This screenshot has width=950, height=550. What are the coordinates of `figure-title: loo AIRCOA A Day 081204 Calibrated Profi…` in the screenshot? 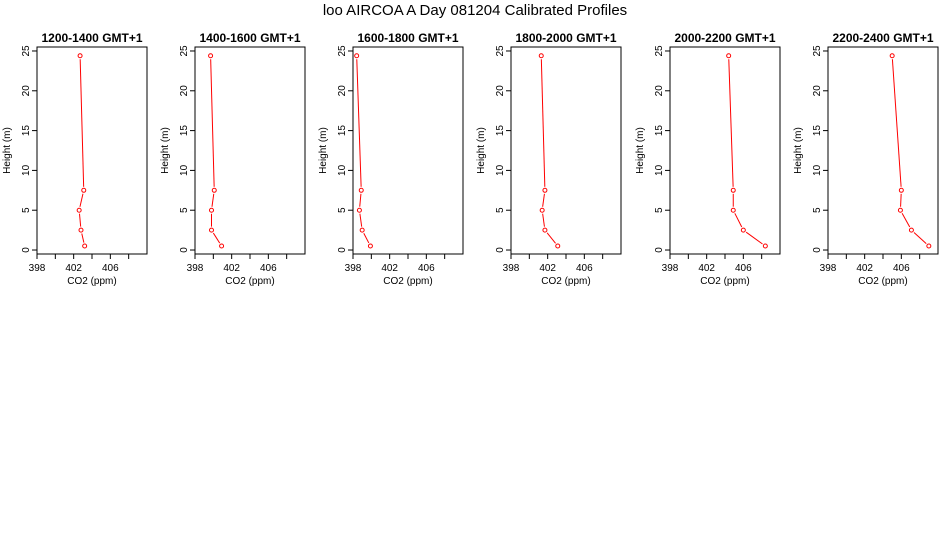 It's located at (475, 10).